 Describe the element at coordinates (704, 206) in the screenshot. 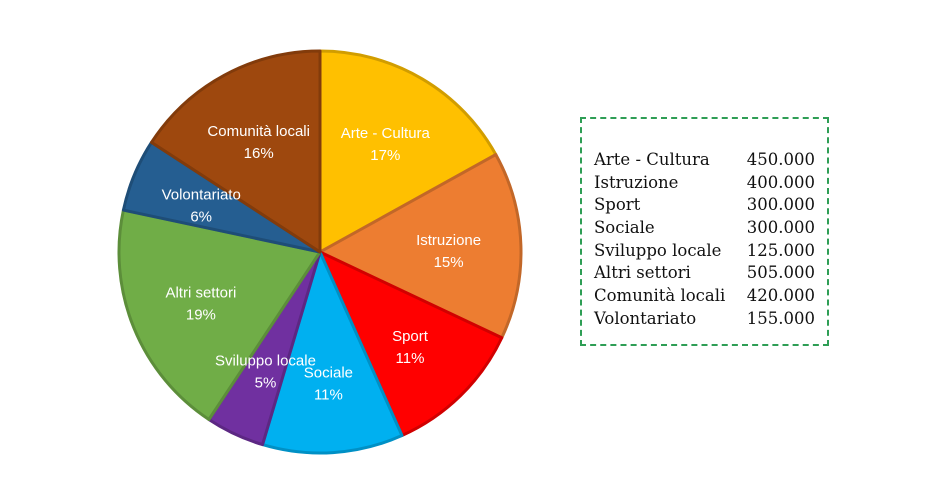

I see `data-table-row: Sport 300.000` at that location.